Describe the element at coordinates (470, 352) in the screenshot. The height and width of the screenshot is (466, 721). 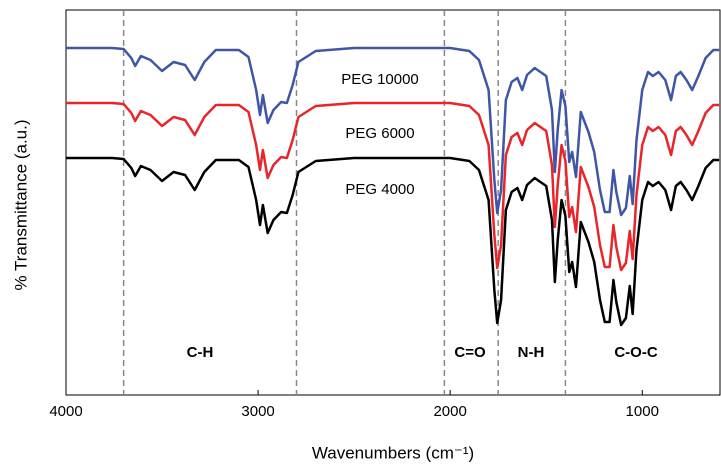
I see `region-label: C=O` at that location.